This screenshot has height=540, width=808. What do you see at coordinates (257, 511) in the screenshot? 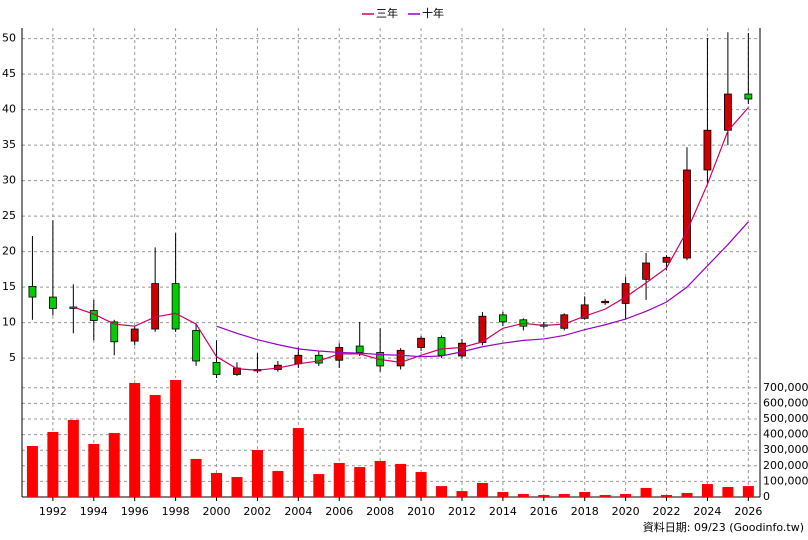
I see `x-tick-label: 2002` at bounding box center [257, 511].